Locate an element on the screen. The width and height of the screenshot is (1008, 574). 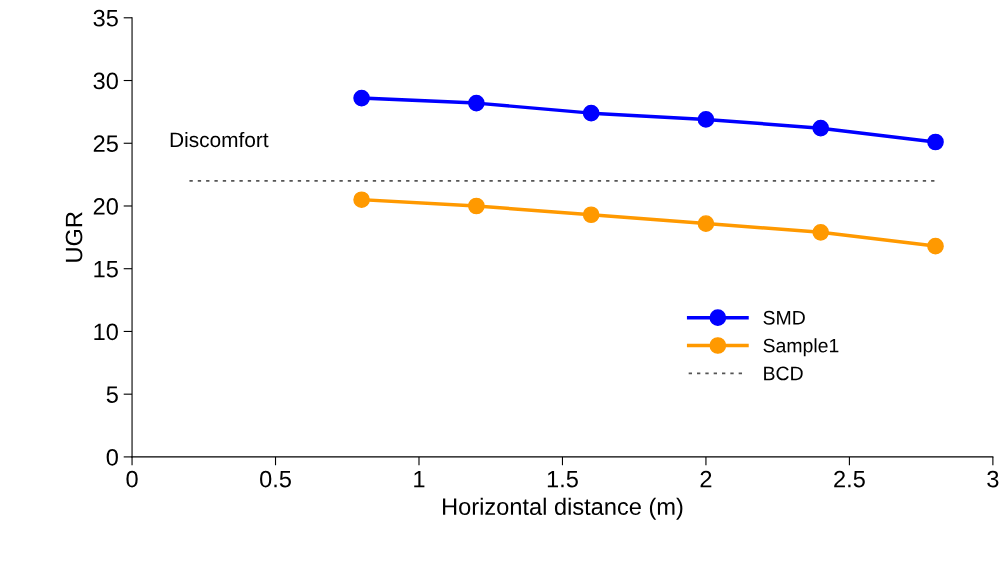
annotation: Discomfort is located at coordinates (219, 139).